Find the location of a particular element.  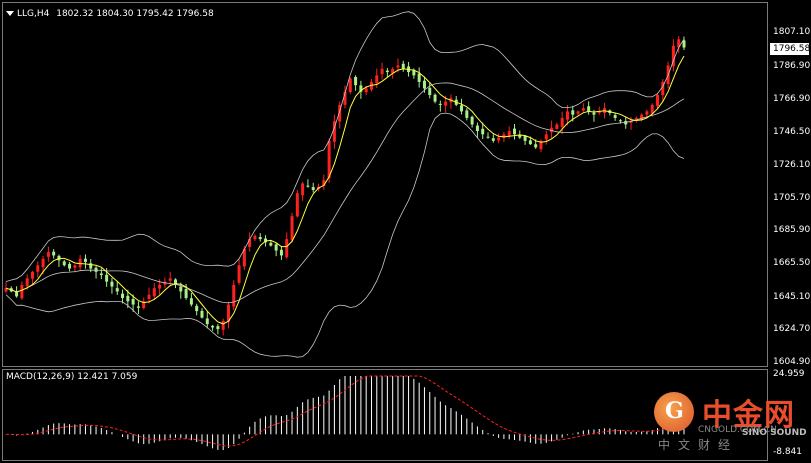

current-price-marker: 1796.58 is located at coordinates (790, 49).